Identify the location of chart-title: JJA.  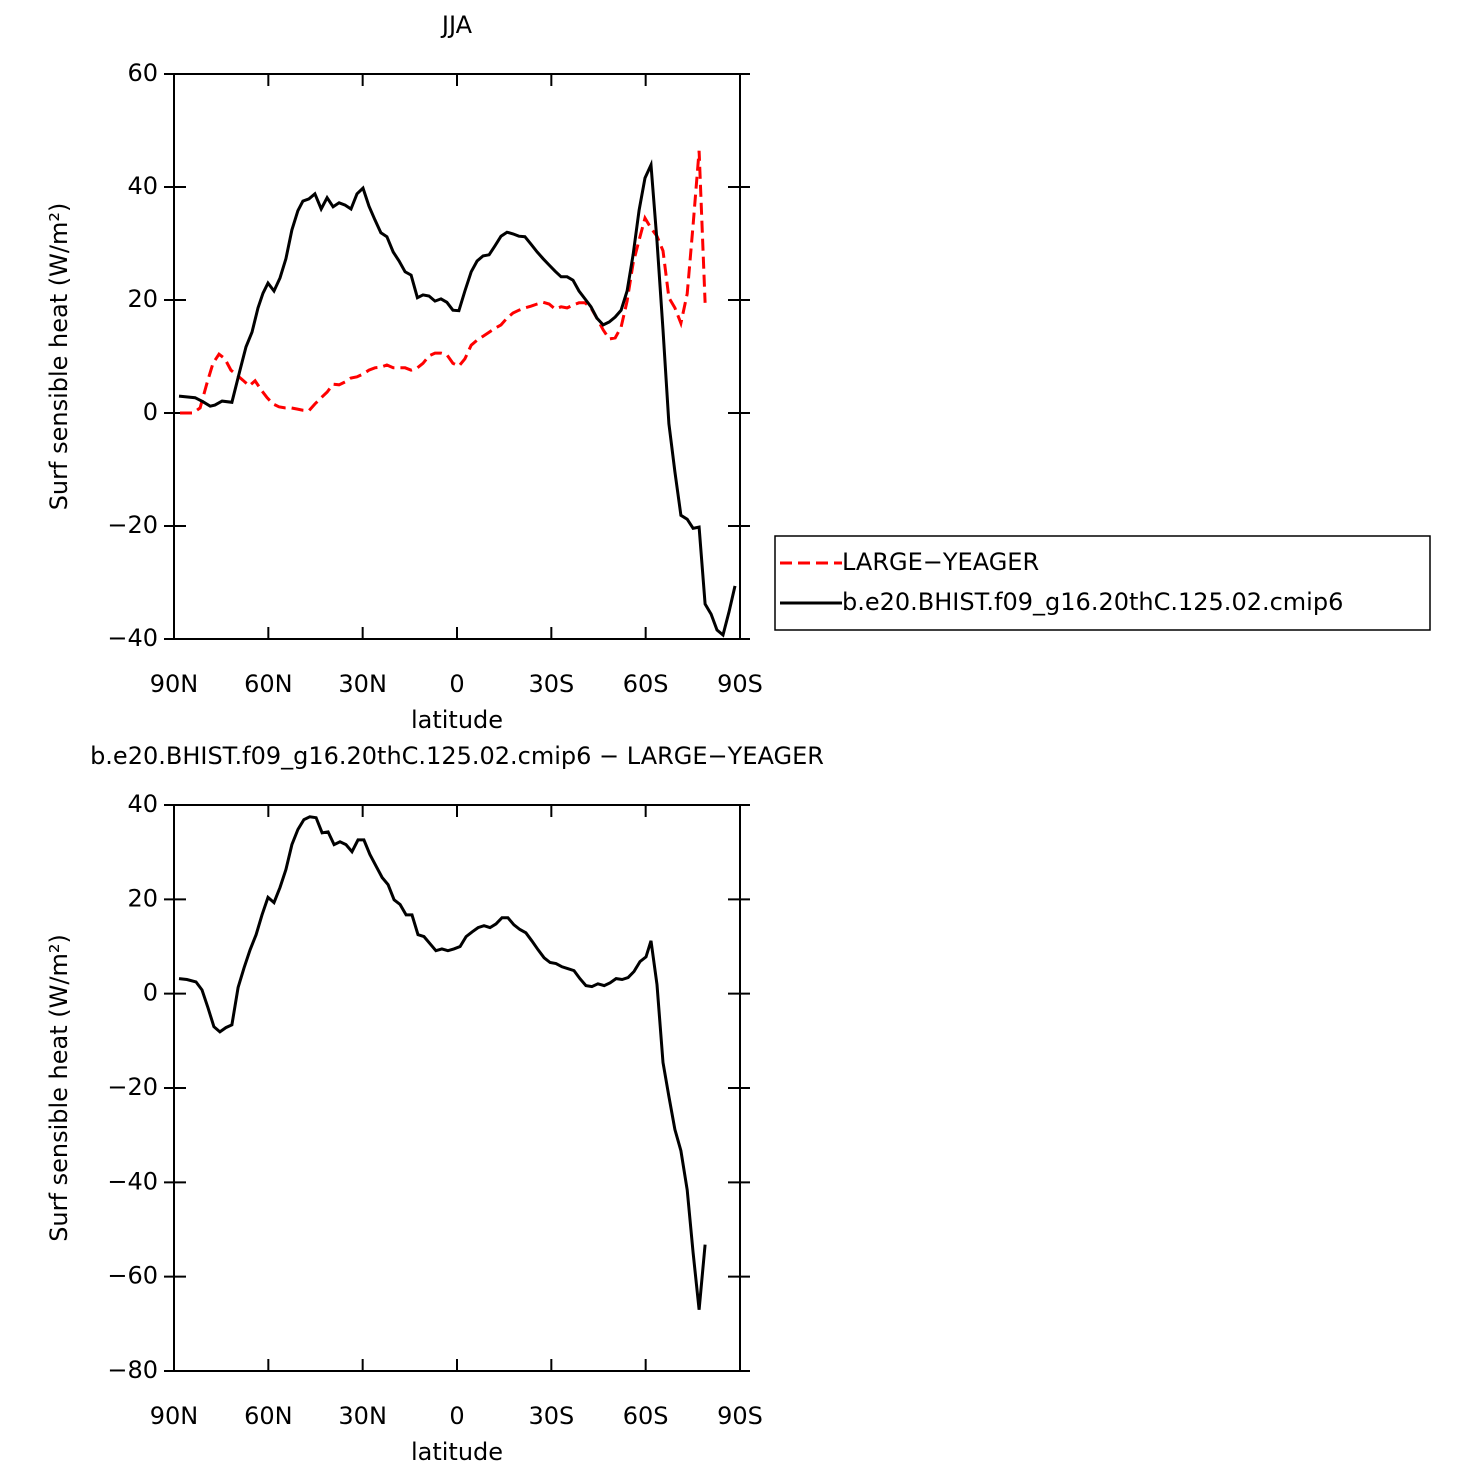
(456, 25).